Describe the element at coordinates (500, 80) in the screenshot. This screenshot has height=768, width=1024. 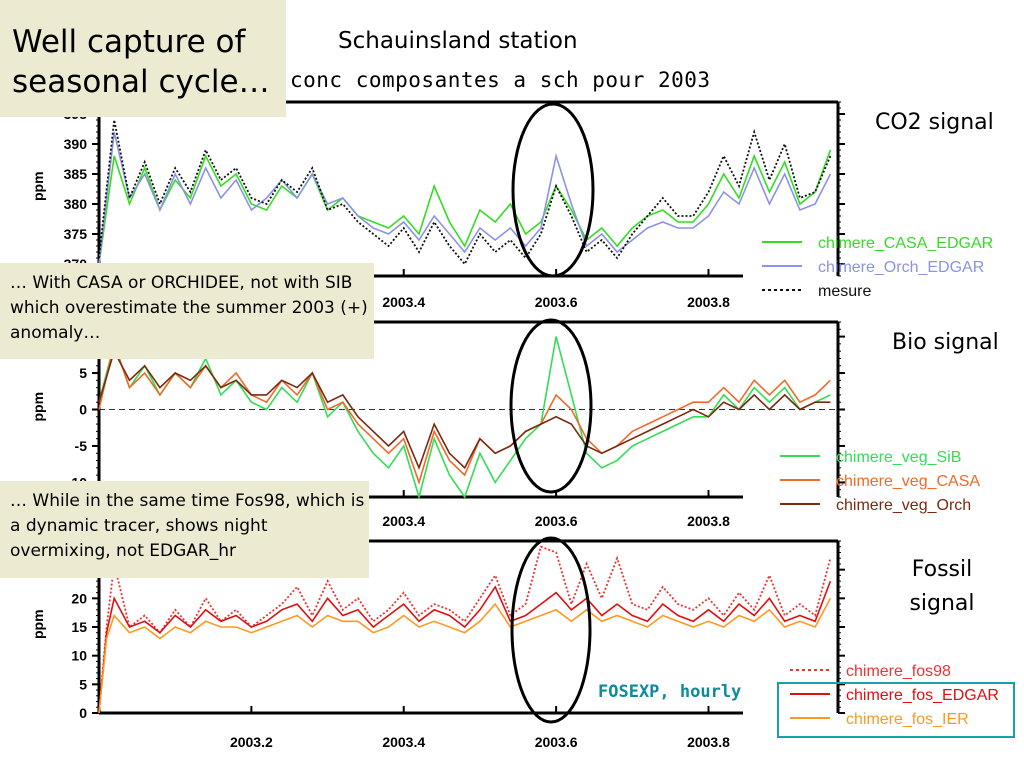
I see `plot-title: conc composantes a sch pour 2003` at that location.